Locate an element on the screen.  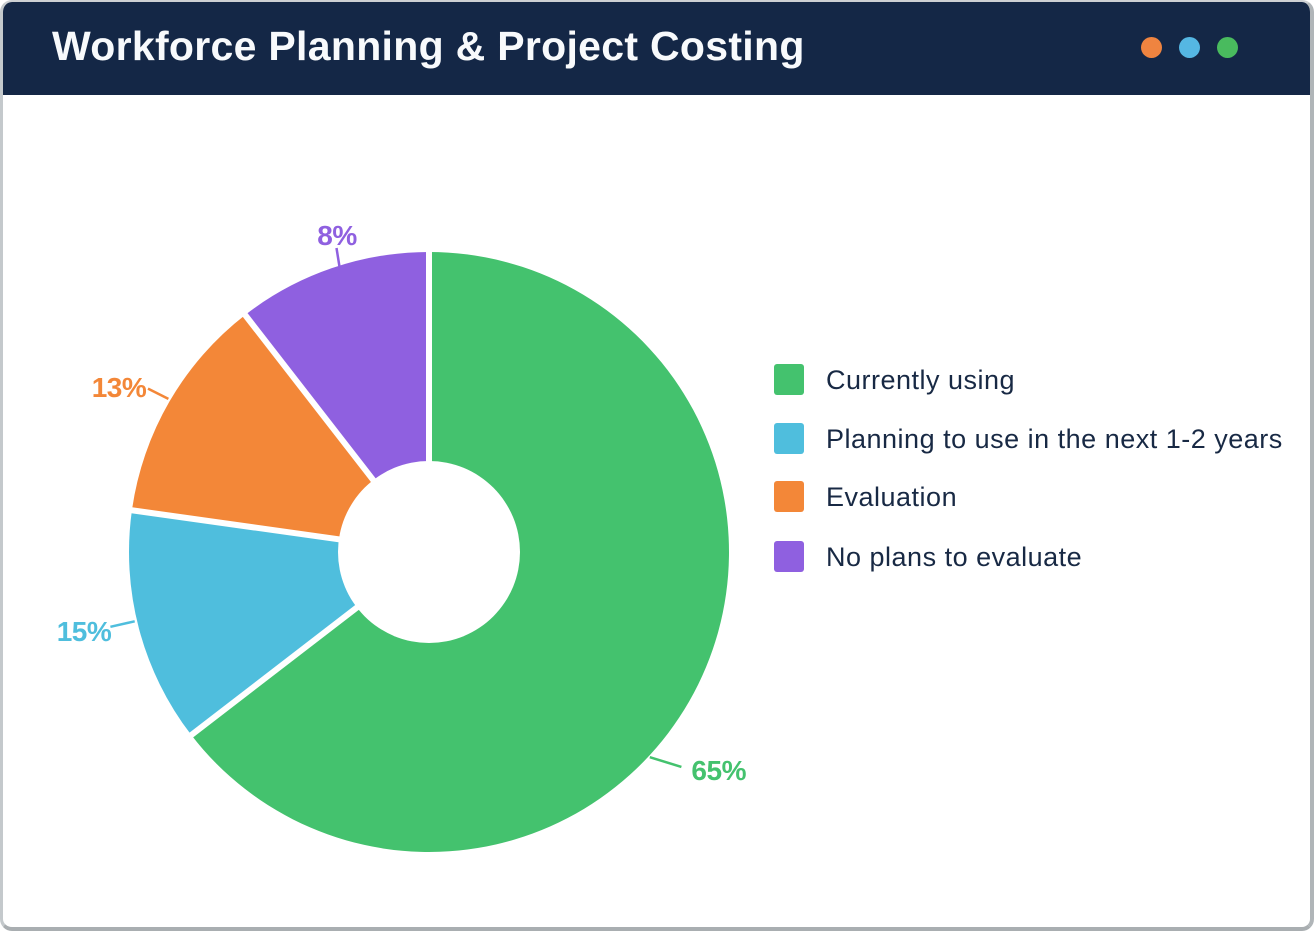
svg-text: 13% is located at coordinates (119, 387).